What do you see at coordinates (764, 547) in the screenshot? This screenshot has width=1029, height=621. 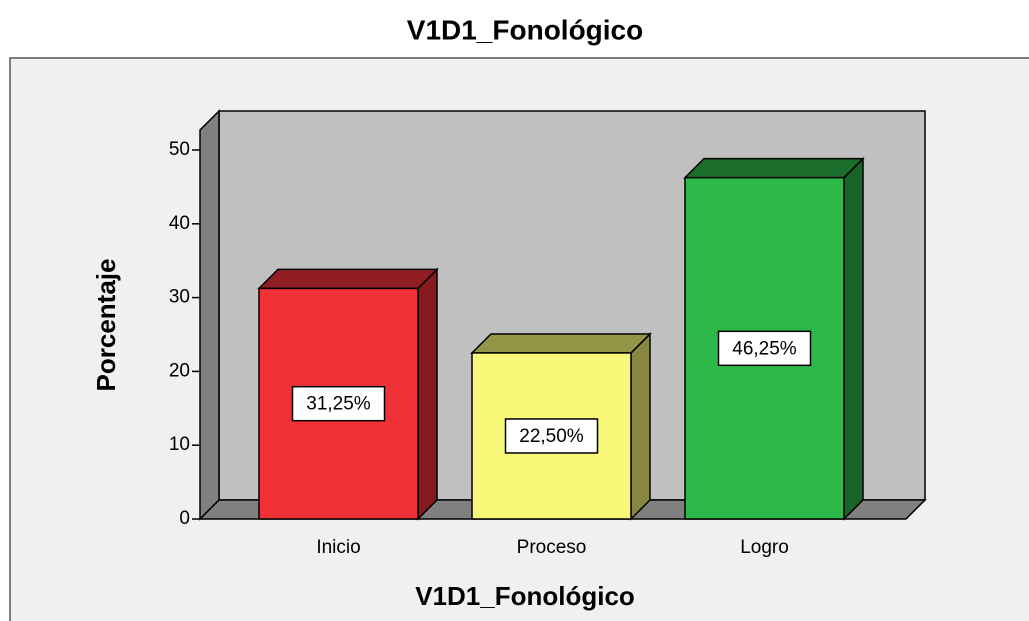 I see `x-tick-label: Logro` at bounding box center [764, 547].